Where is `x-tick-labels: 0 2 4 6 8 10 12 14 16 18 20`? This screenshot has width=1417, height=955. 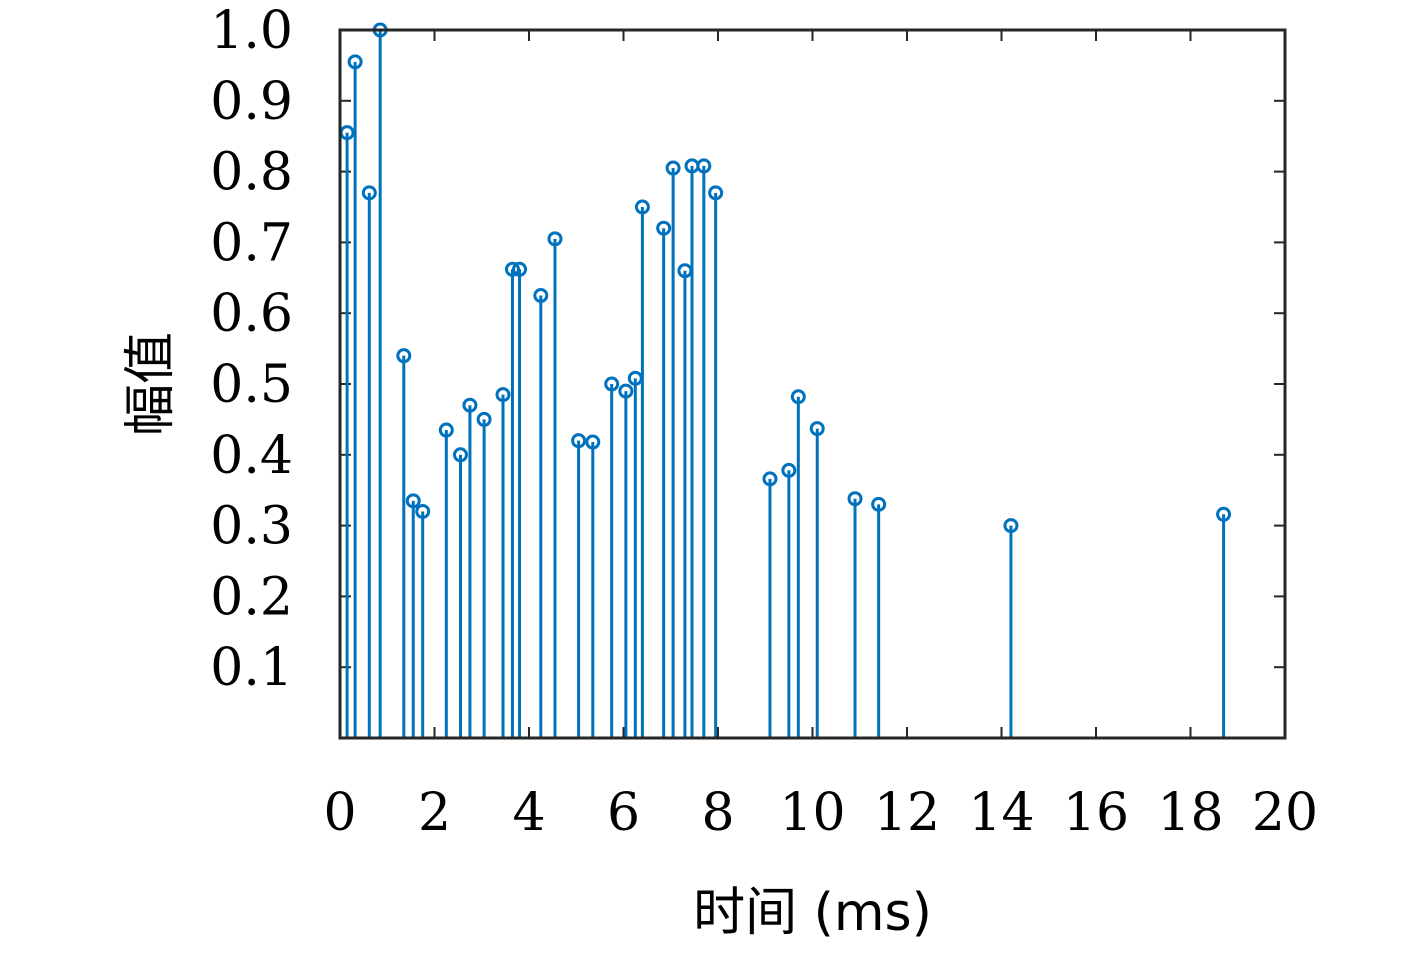
x-tick-labels: 0 2 4 6 8 10 12 14 16 18 20 is located at coordinates (820, 813).